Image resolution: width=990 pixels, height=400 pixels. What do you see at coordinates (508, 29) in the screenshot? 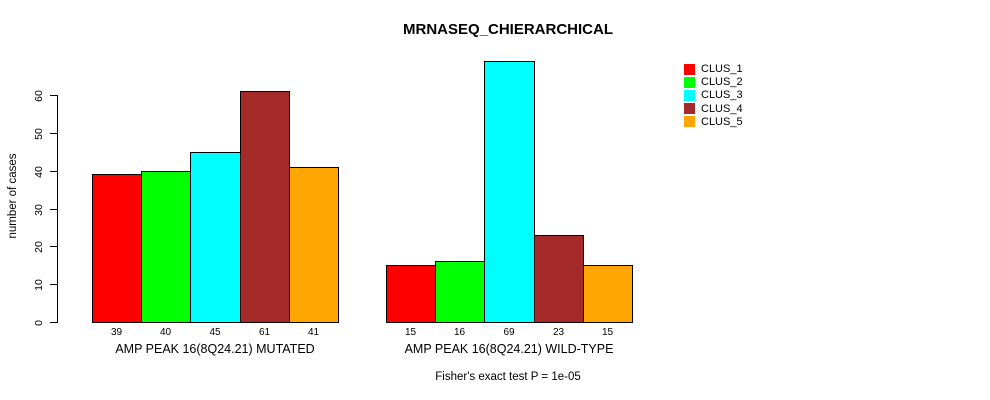
I see `chart-title: MRNASEQ_CHIERARCHICAL` at bounding box center [508, 29].